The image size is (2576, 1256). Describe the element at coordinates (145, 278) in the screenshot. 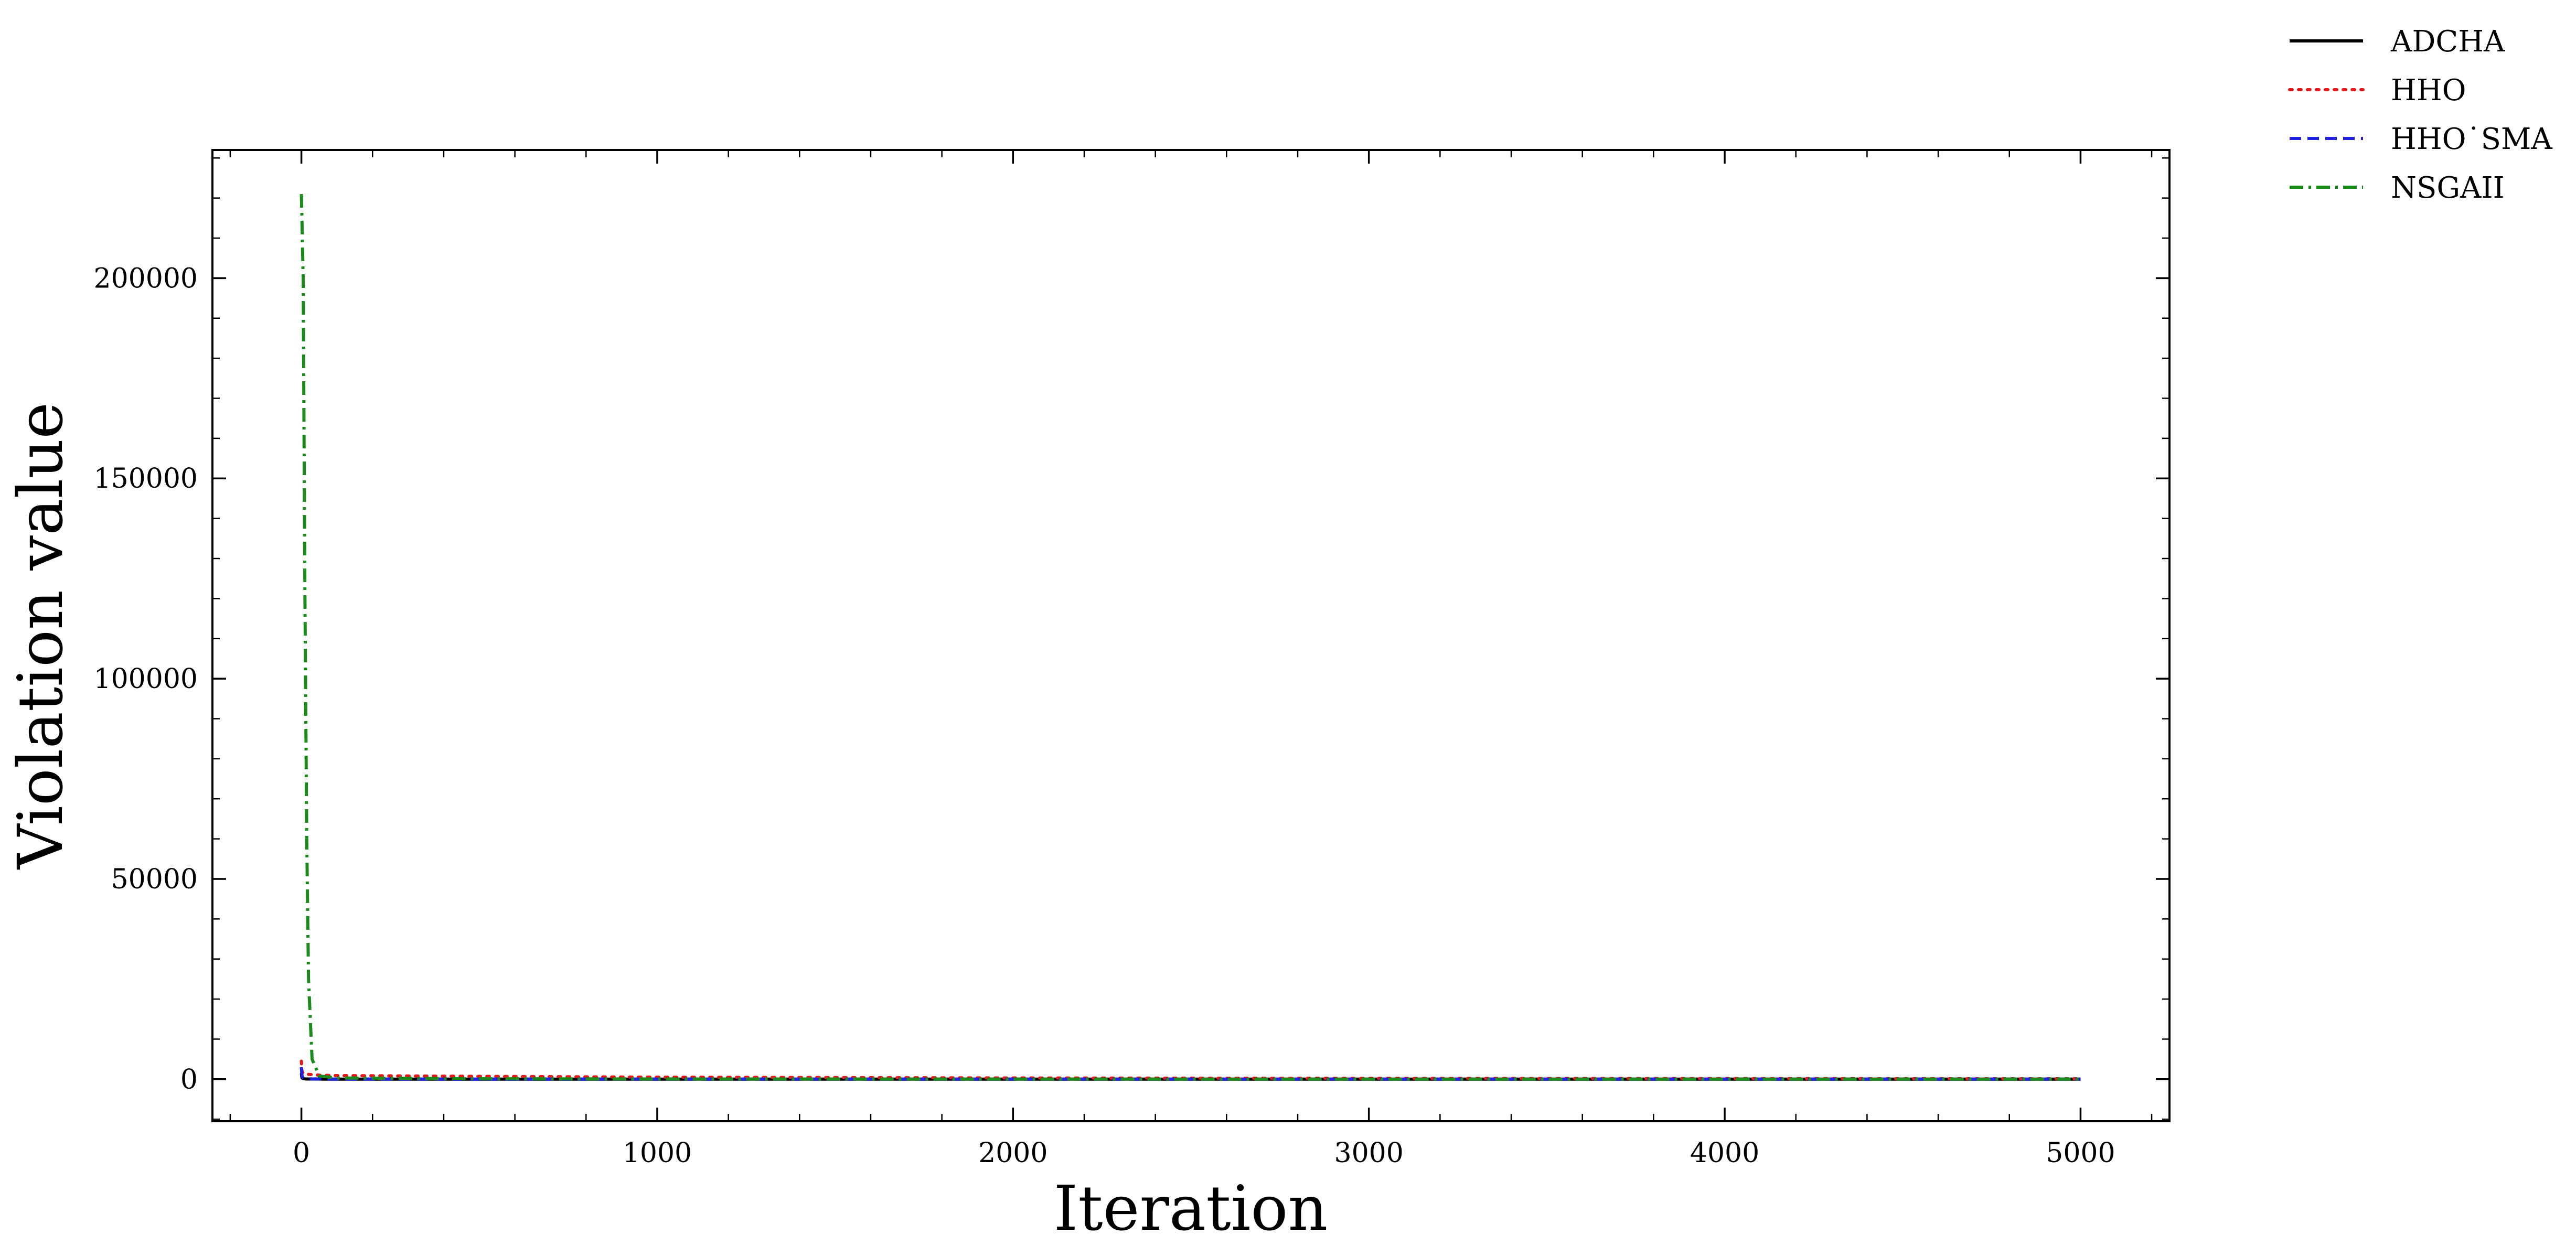

I see `y-tick-label: 200000` at that location.